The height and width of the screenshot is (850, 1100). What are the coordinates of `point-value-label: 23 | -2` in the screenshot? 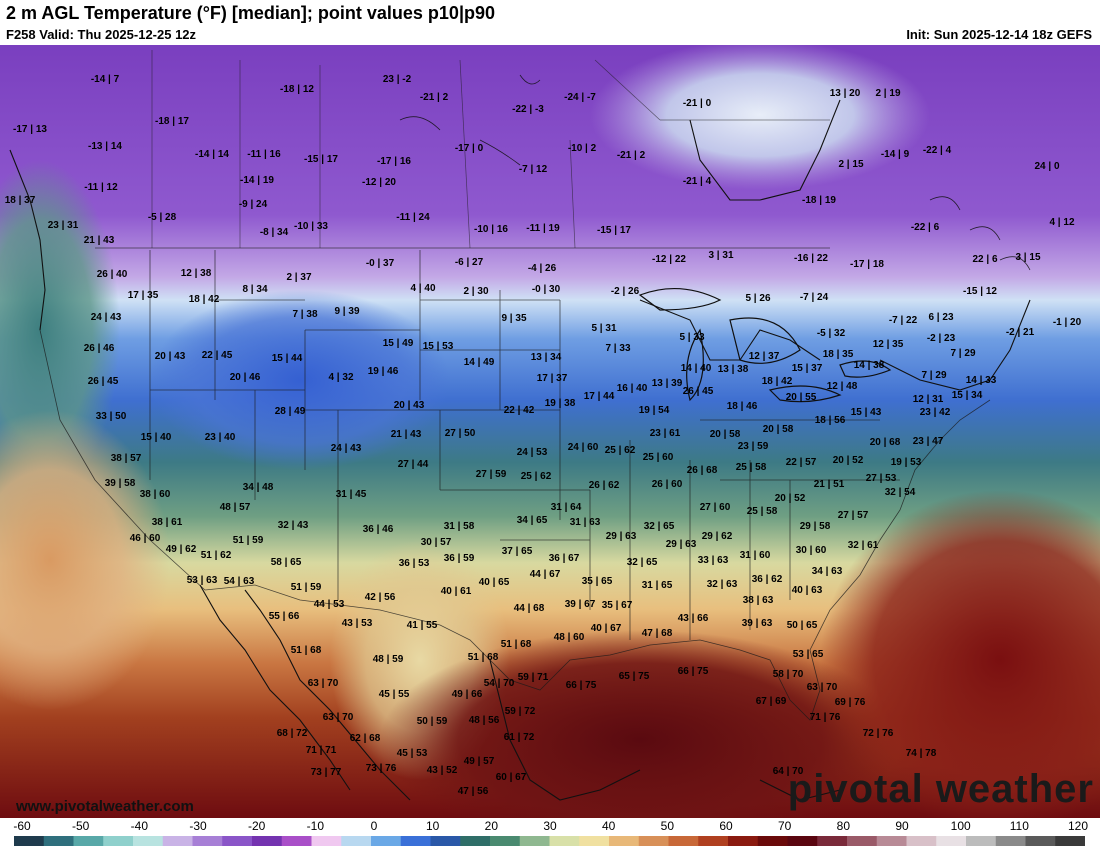 It's located at (397, 79).